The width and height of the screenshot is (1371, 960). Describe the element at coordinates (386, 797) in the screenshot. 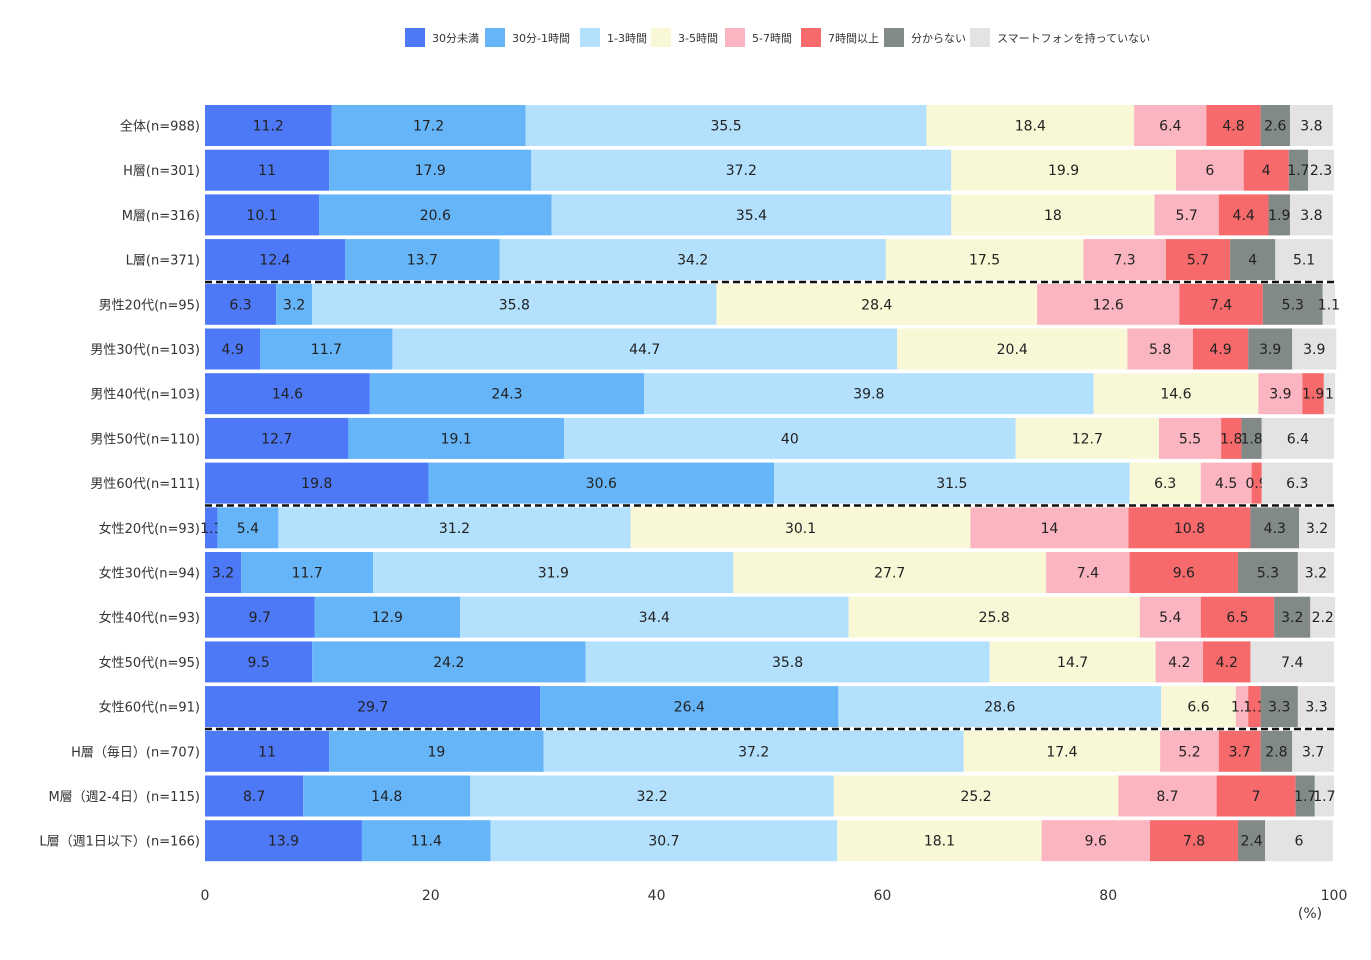

I see `data-label: 14.8` at that location.